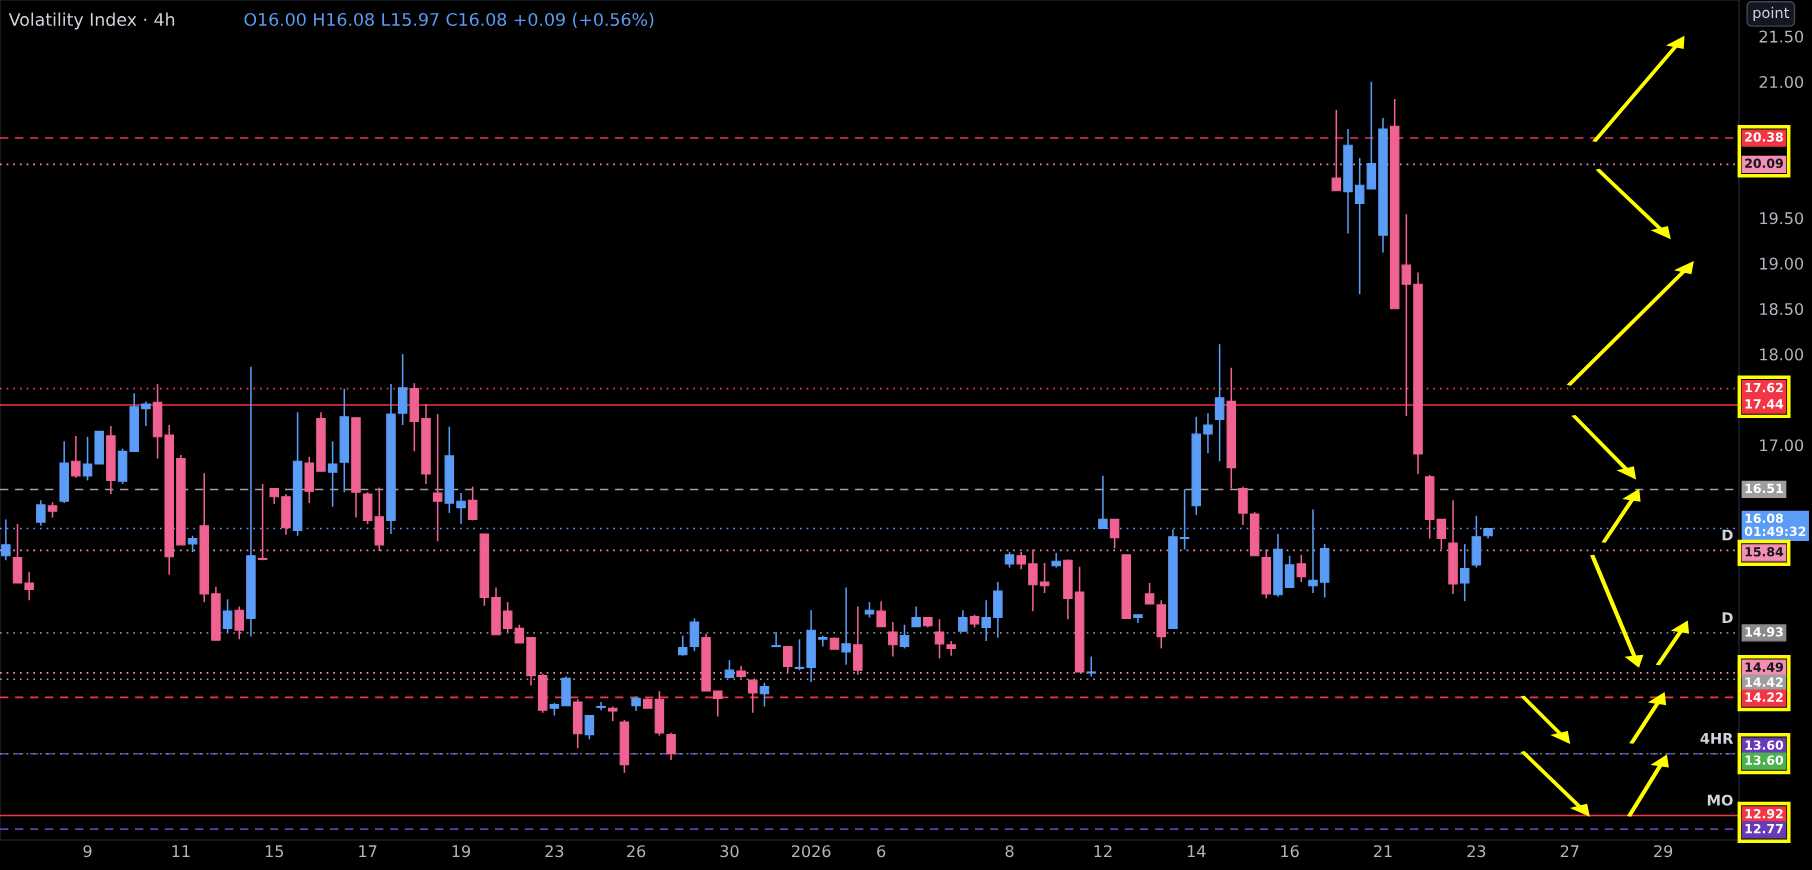 Image resolution: width=1812 pixels, height=870 pixels. What do you see at coordinates (274, 851) in the screenshot?
I see `x-tick-label: 15` at bounding box center [274, 851].